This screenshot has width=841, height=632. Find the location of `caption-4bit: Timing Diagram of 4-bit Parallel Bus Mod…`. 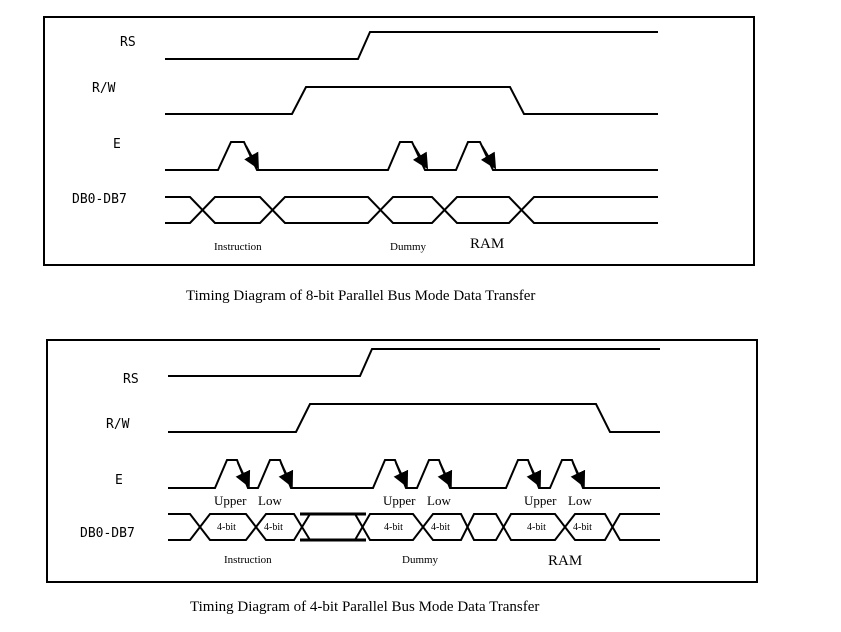

caption-4bit: Timing Diagram of 4-bit Parallel Bus Mod… is located at coordinates (364, 607).